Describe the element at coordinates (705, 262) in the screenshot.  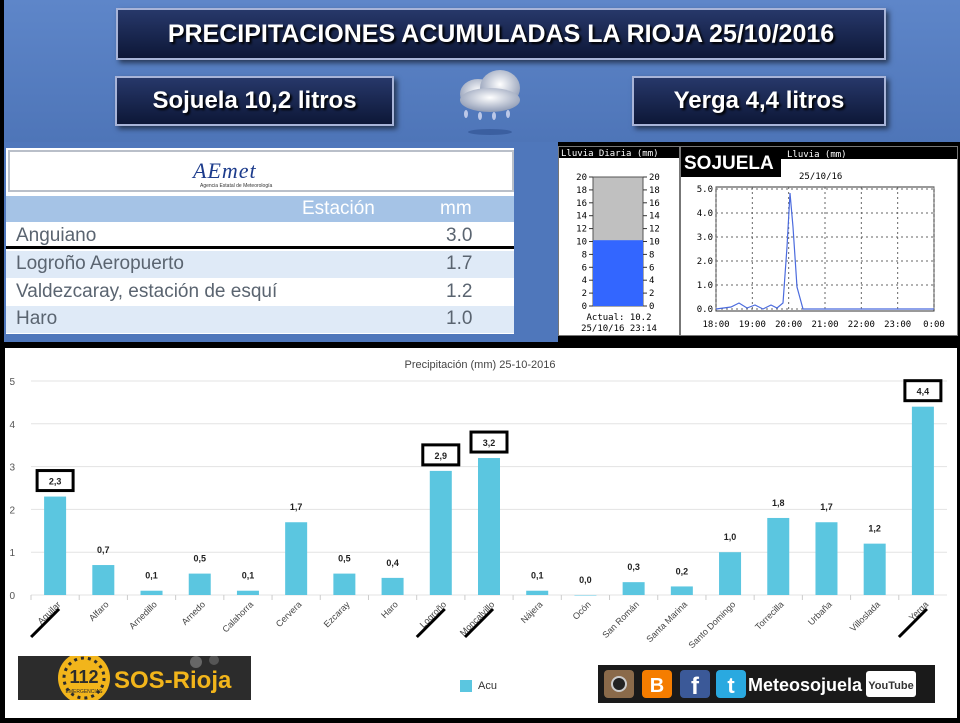
I see `y-tick-label: 2.0` at that location.